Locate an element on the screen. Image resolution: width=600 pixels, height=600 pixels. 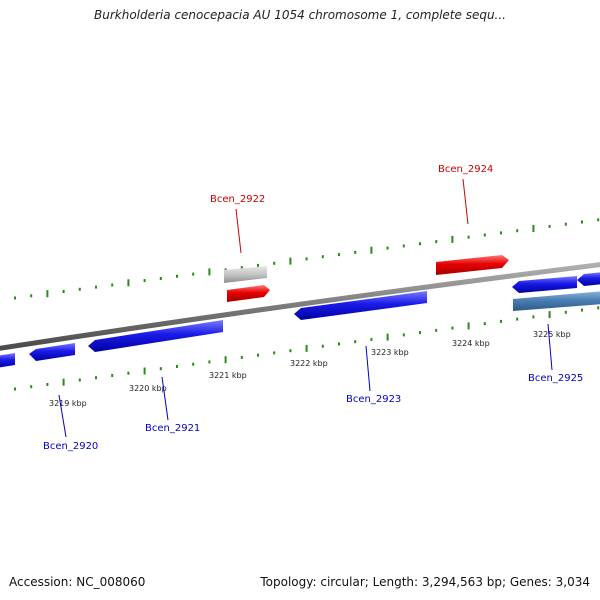
gene-label-bcen-2924: Bcen_2924 is located at coordinates (465, 169).